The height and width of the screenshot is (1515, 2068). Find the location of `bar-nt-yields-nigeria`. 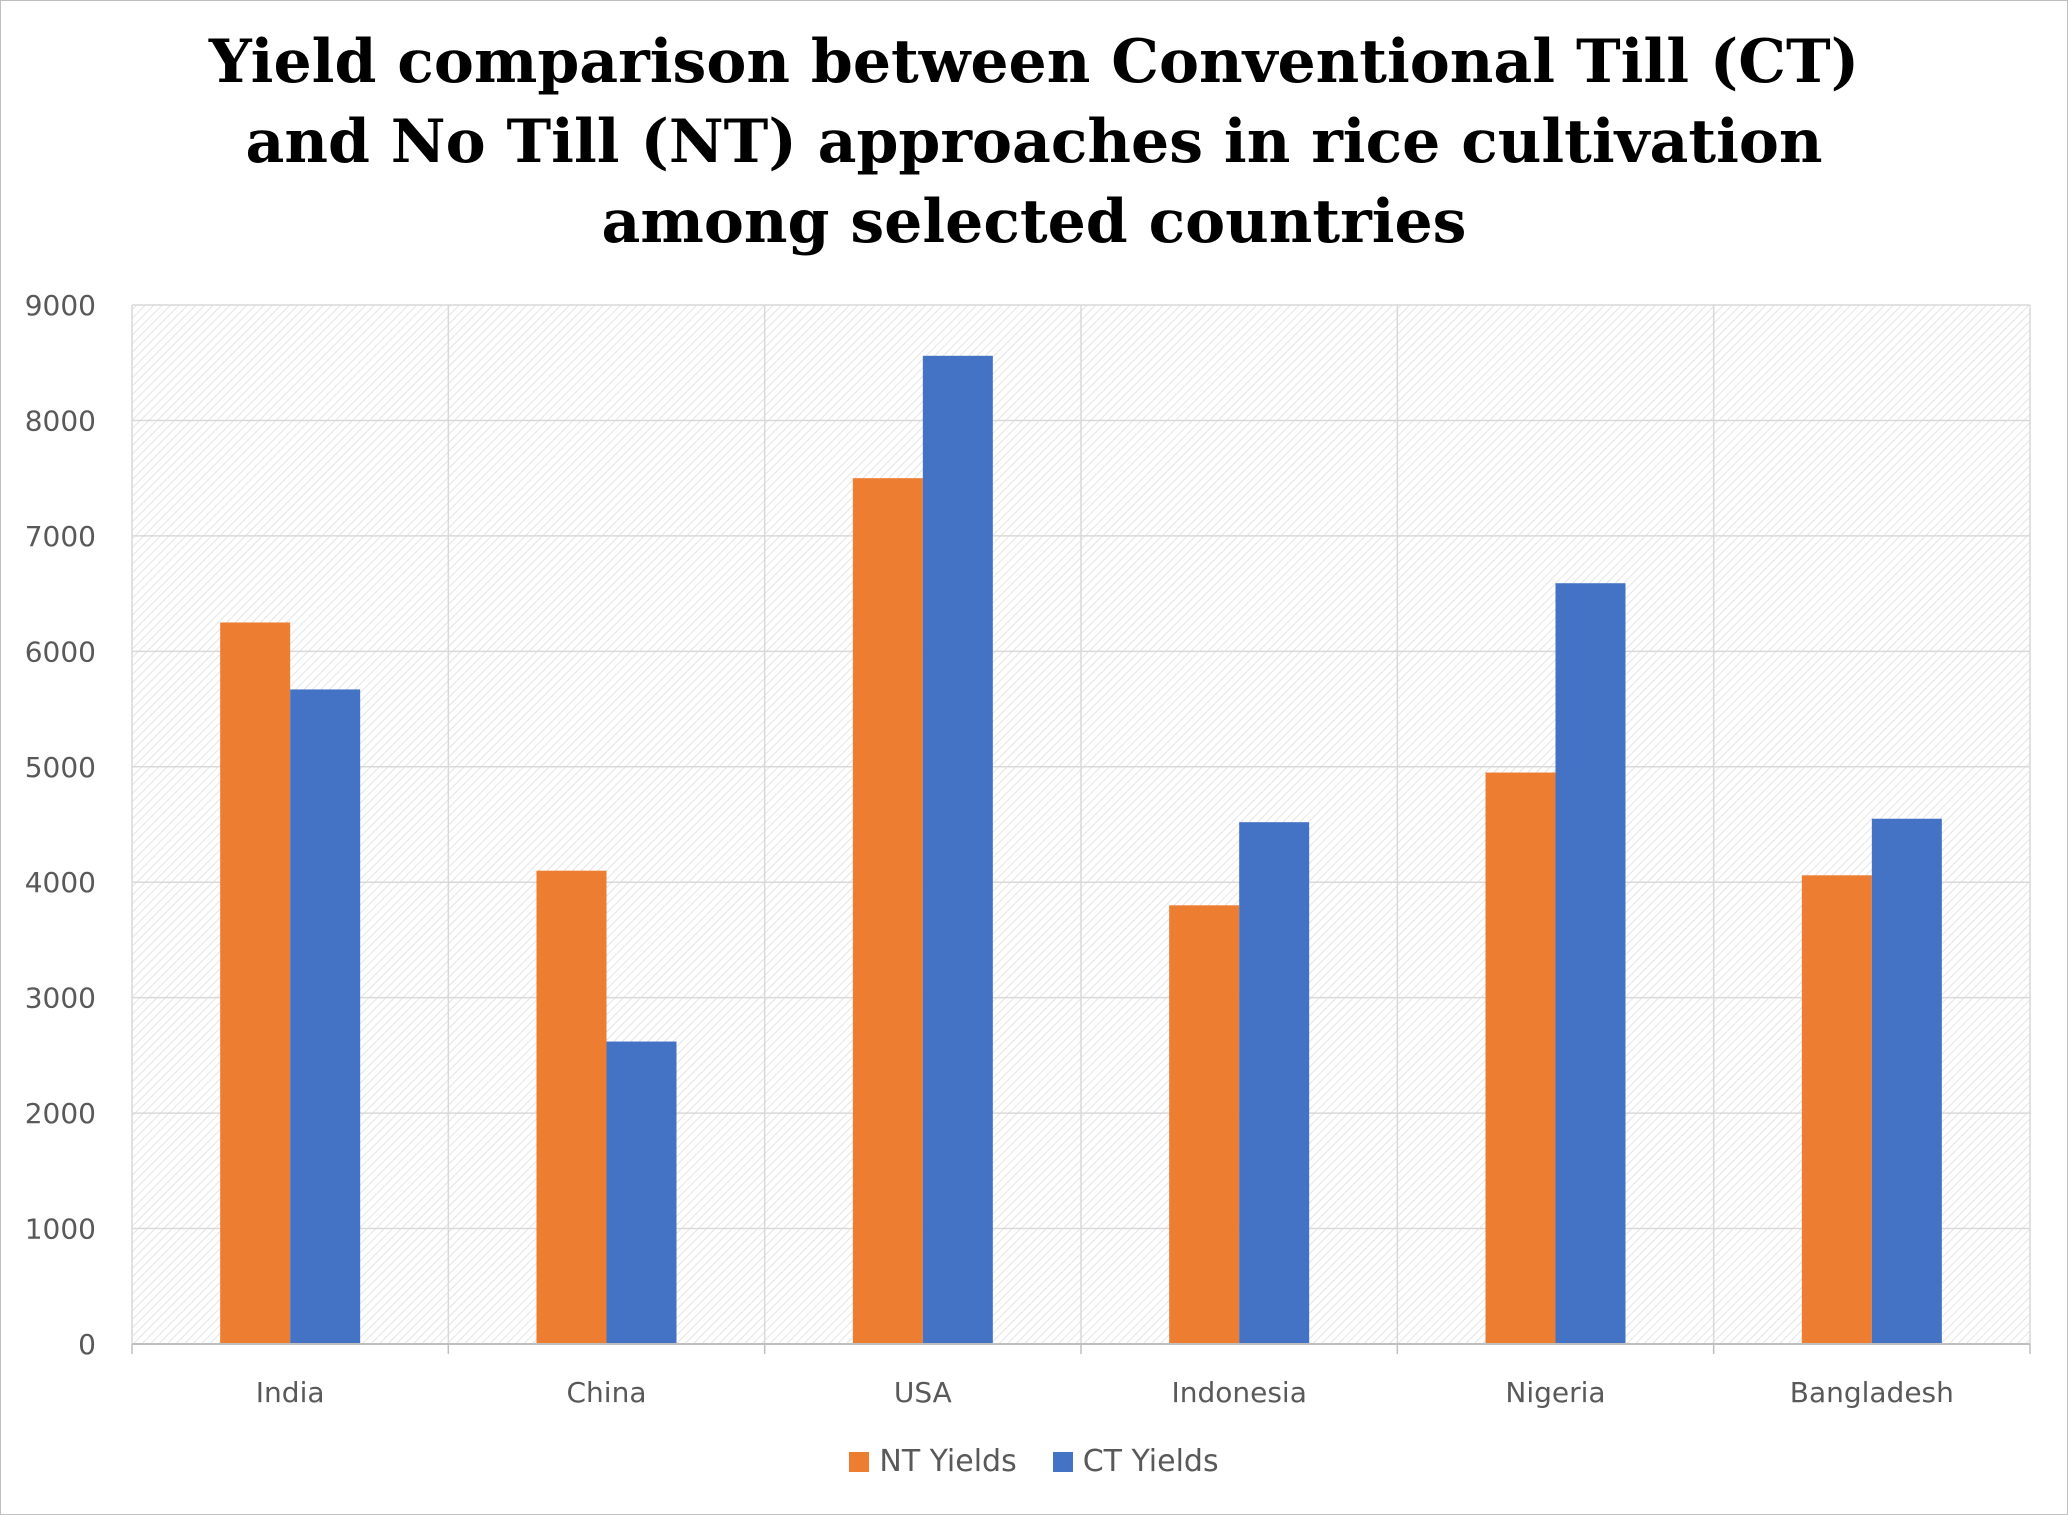

bar-nt-yields-nigeria is located at coordinates (1520, 1058).